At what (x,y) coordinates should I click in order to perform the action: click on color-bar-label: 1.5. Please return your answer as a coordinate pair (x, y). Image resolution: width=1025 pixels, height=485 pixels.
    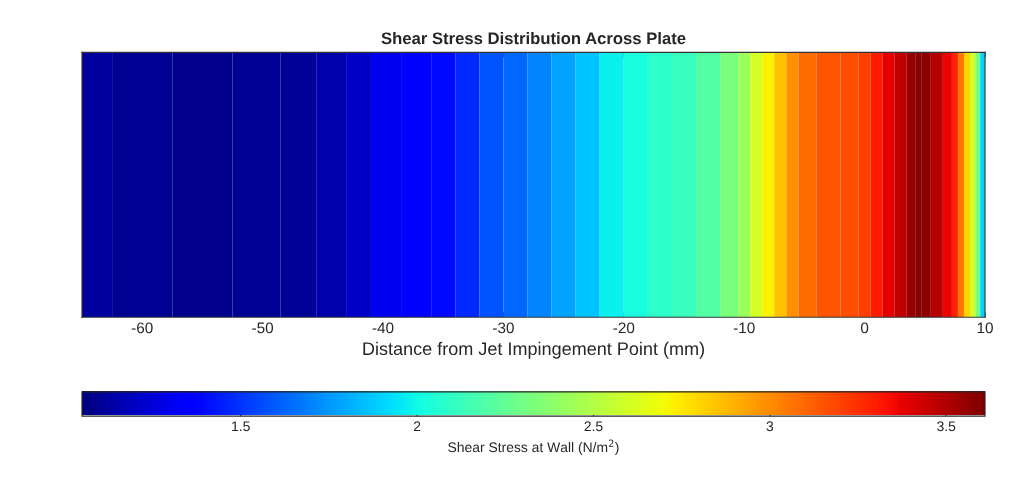
    Looking at the image, I should click on (241, 426).